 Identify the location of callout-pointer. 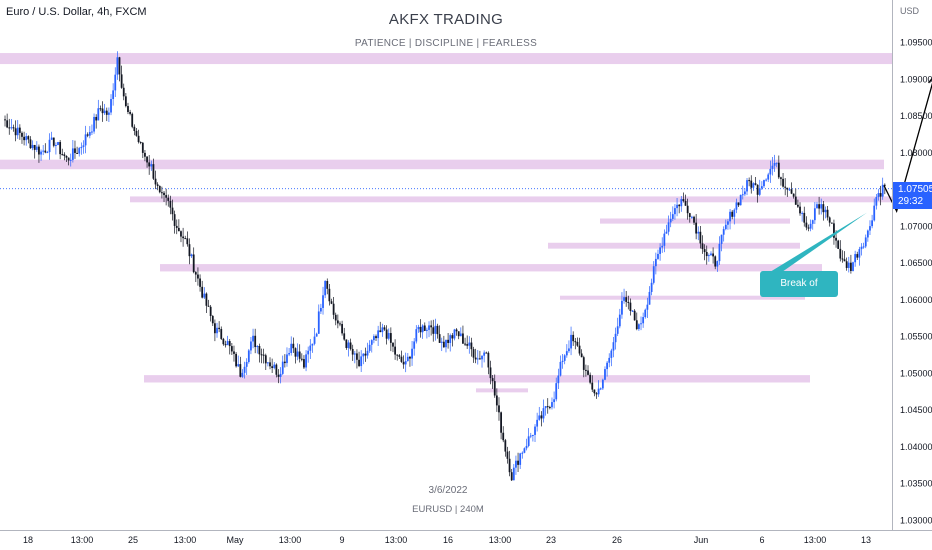
(818, 242).